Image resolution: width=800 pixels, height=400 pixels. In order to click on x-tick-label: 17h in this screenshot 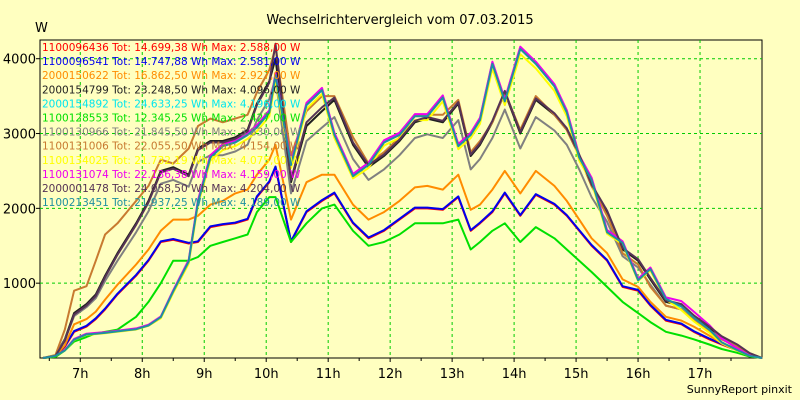, I will do `click(700, 374)`.